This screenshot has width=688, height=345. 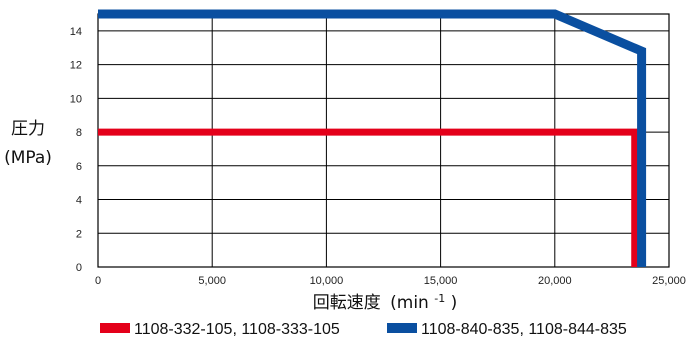 What do you see at coordinates (439, 298) in the screenshot?
I see `x-axis-label-unit-sup: -1` at bounding box center [439, 298].